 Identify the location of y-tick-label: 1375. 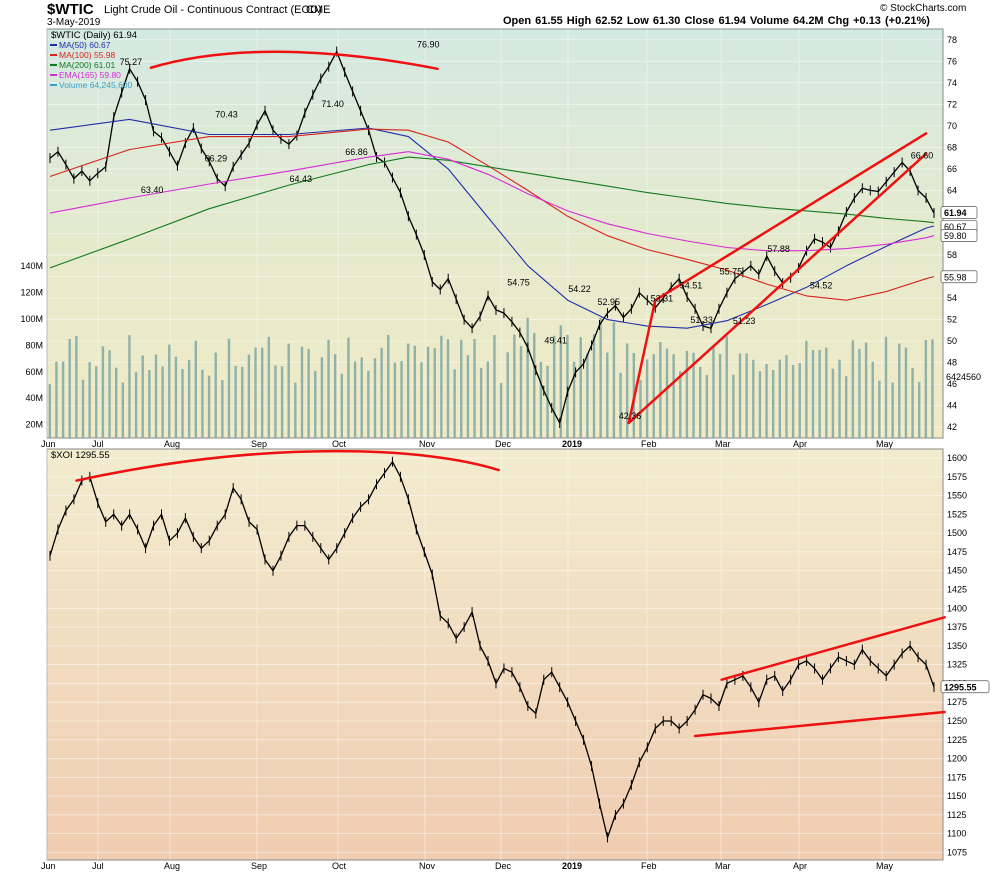
(957, 627).